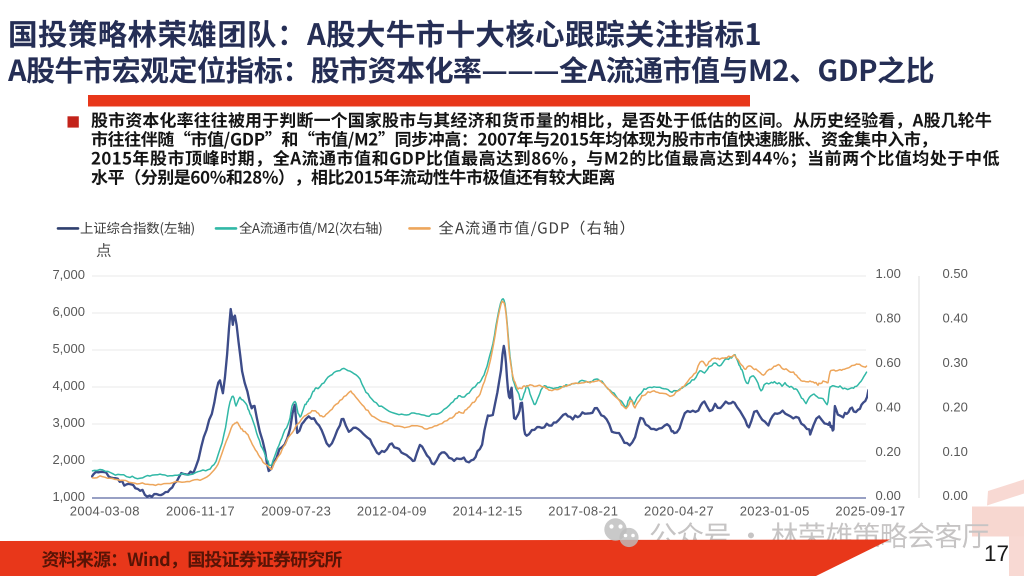 The height and width of the screenshot is (576, 1024). Describe the element at coordinates (888, 273) in the screenshot. I see `svg-text: 1.00` at that location.